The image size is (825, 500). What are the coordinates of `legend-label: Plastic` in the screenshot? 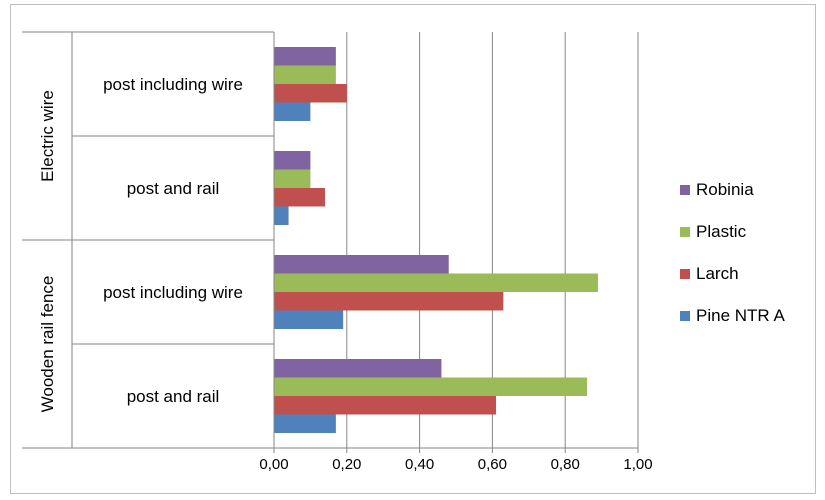 It's located at (721, 231).